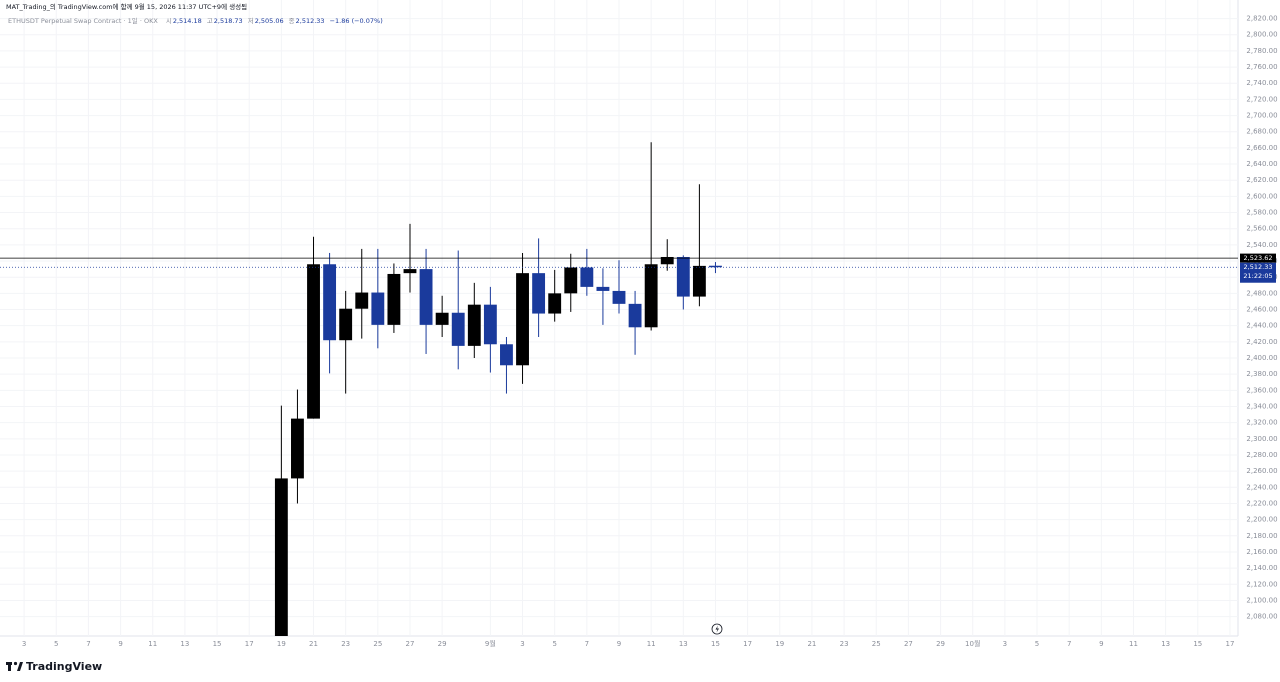 This screenshot has width=1280, height=682. Describe the element at coordinates (1261, 439) in the screenshot. I see `y-tick-label: 2,300.00` at that location.